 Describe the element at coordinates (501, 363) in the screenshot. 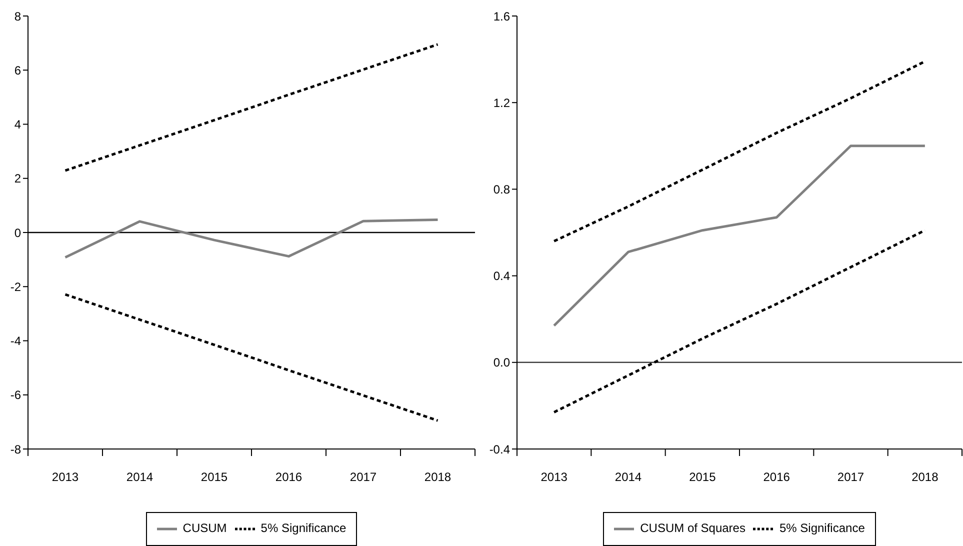

I see `y-tick-label: 0.0` at that location.